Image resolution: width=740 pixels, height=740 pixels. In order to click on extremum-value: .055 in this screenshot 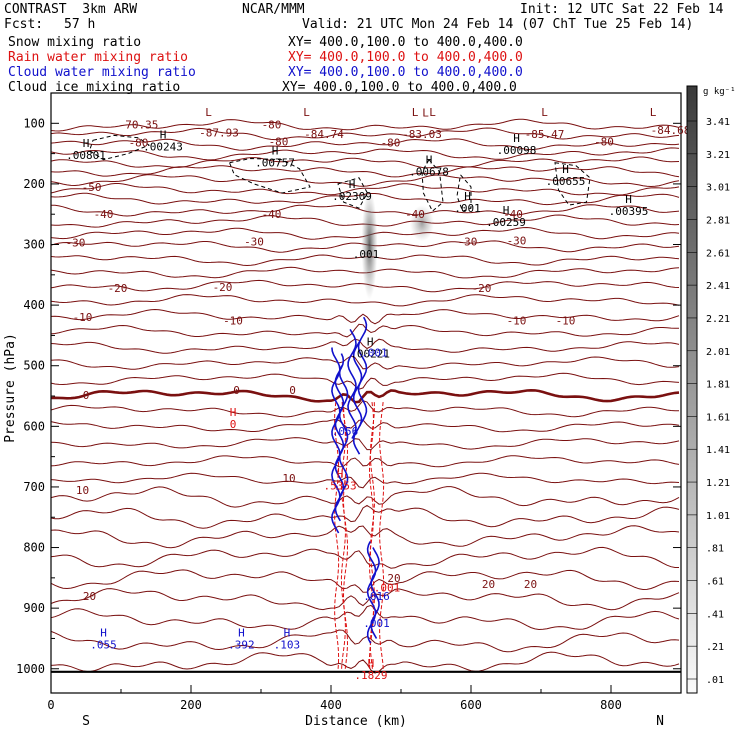, I will do `click(103, 644)`.